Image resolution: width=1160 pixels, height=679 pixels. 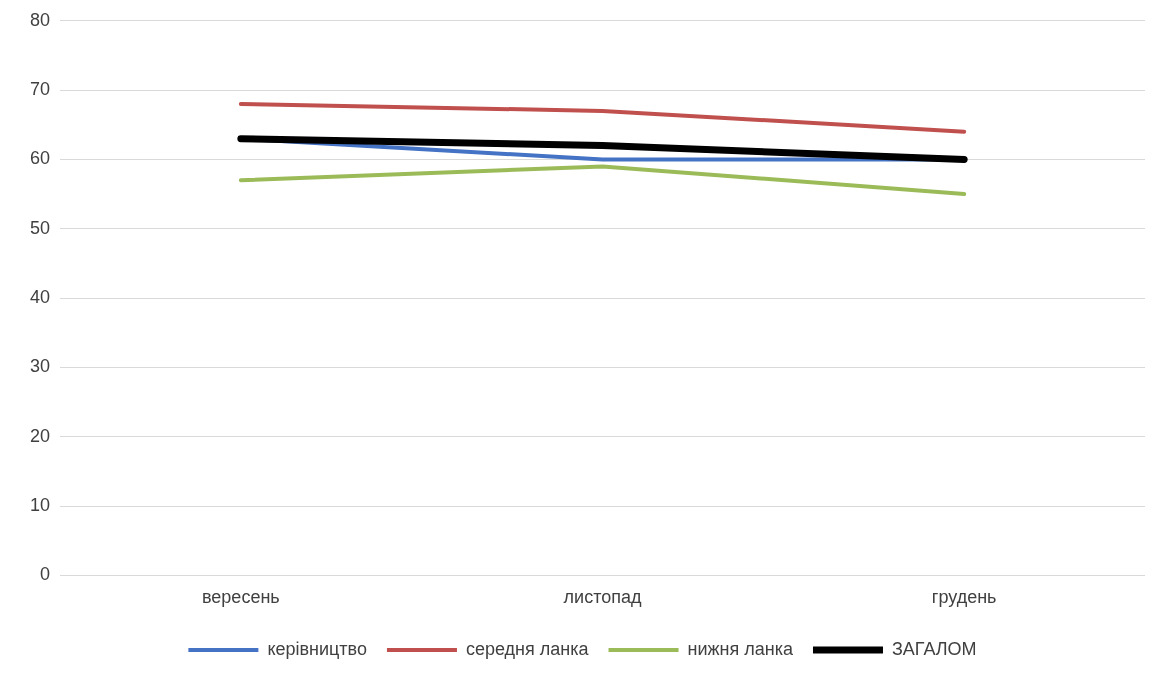 I want to click on legend-label: керівництво, so click(x=317, y=648).